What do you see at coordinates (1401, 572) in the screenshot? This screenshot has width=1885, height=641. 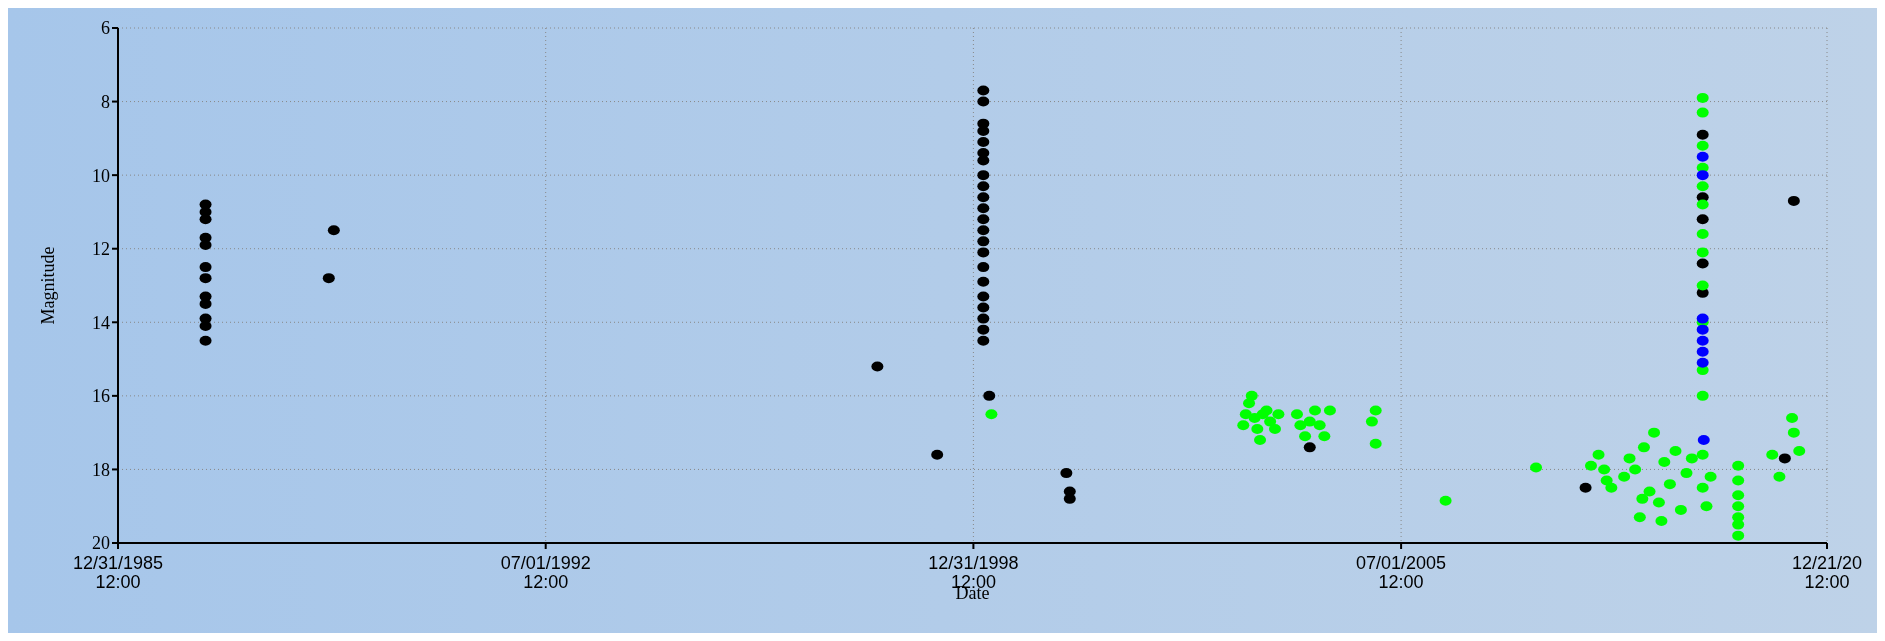 I see `x-tick-label: 07/01/2005 12:00` at bounding box center [1401, 572].